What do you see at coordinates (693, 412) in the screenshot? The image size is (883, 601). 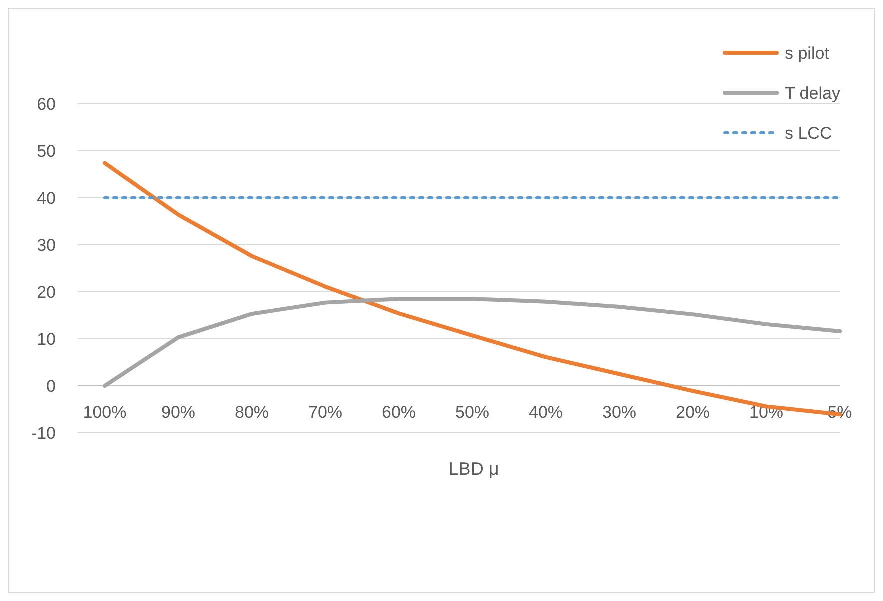 I see `x-tick-label: 20%` at bounding box center [693, 412].